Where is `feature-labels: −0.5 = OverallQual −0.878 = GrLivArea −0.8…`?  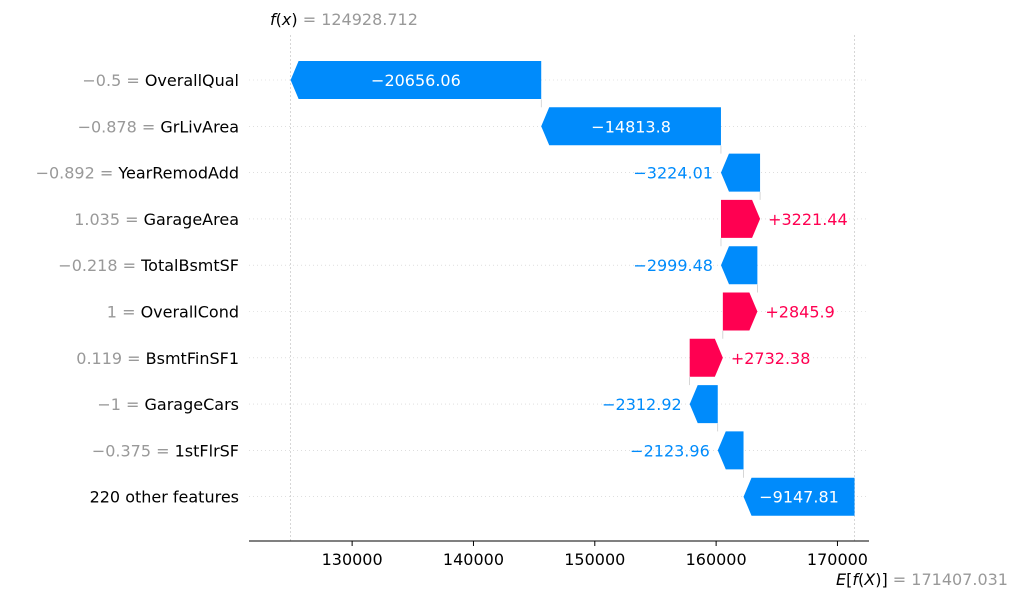
feature-labels: −0.5 = OverallQual −0.878 = GrLivArea −0.8… is located at coordinates (137, 289).